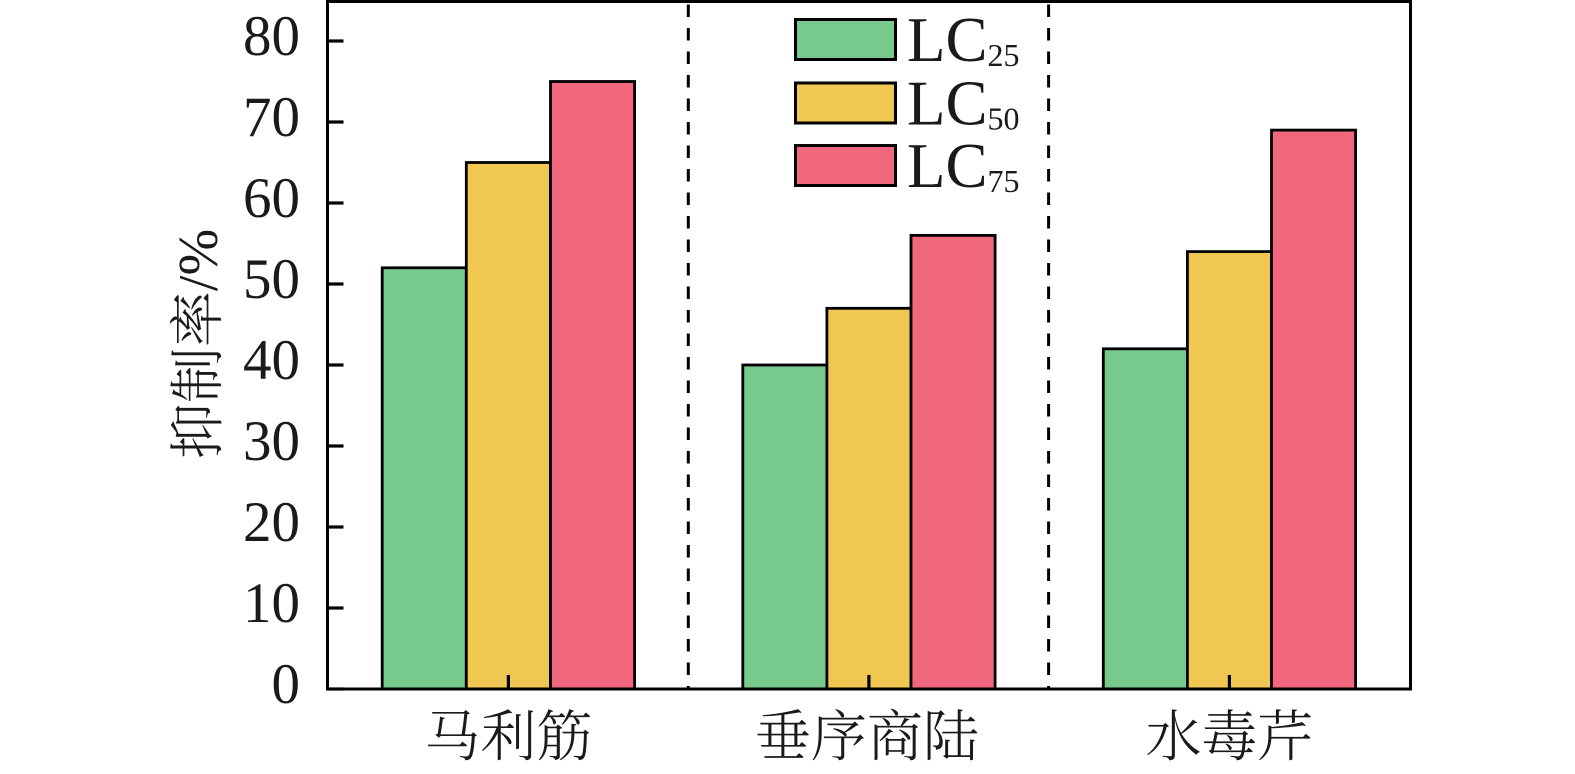  Describe the element at coordinates (271, 603) in the screenshot. I see `svg-text: 10` at that location.